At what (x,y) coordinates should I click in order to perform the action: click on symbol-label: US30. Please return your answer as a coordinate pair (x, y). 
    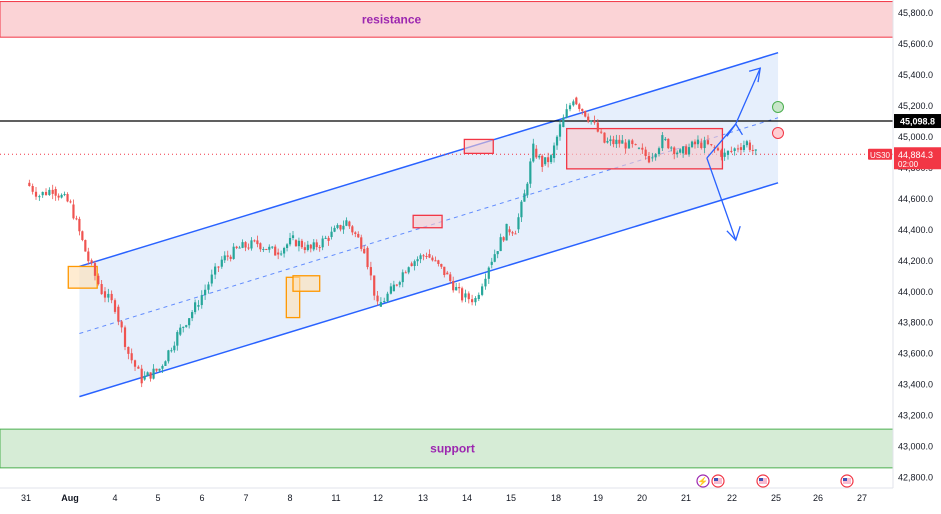
    Looking at the image, I should click on (880, 155).